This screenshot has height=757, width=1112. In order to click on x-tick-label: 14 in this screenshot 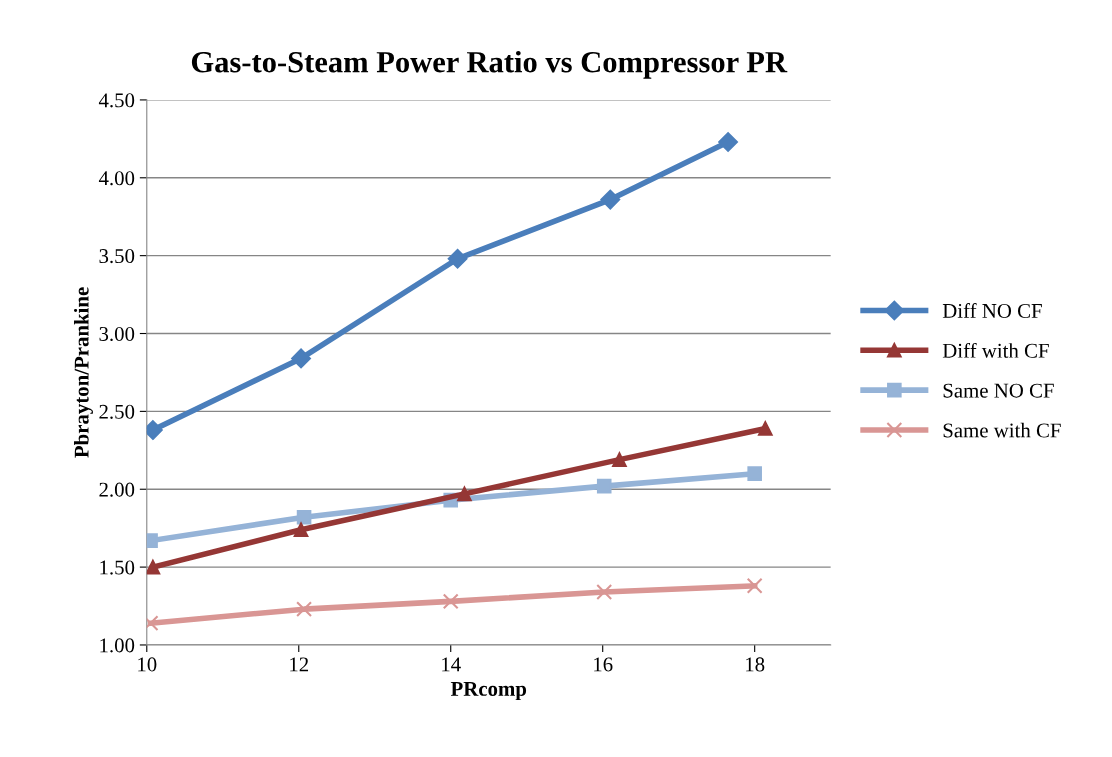, I will do `click(451, 664)`.